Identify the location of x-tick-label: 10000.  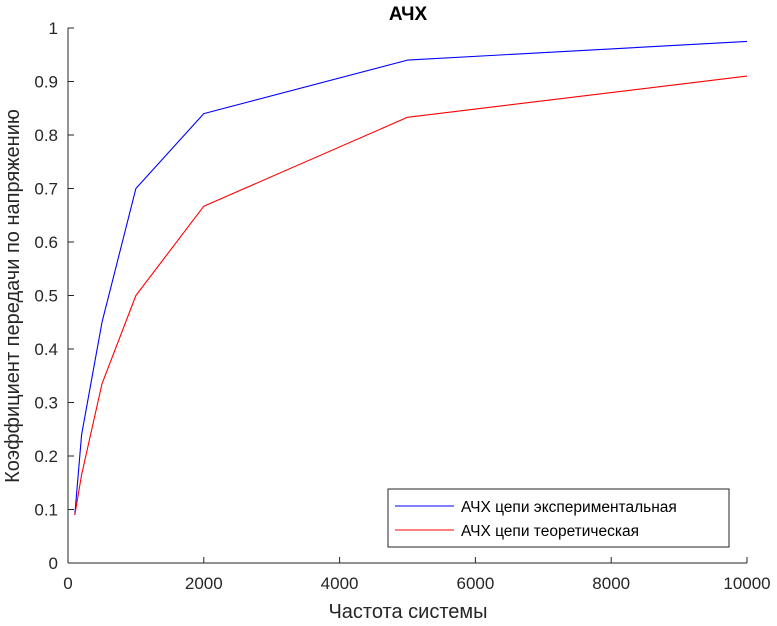
(746, 583).